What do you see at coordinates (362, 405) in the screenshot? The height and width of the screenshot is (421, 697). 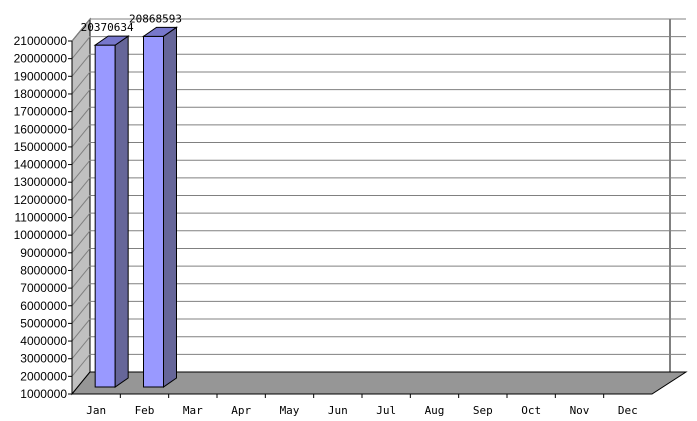 I see `x-axis-ticks: Jan Feb Mar Apr May Jun Jul Aug Sep Oct Nov Dec` at bounding box center [362, 405].